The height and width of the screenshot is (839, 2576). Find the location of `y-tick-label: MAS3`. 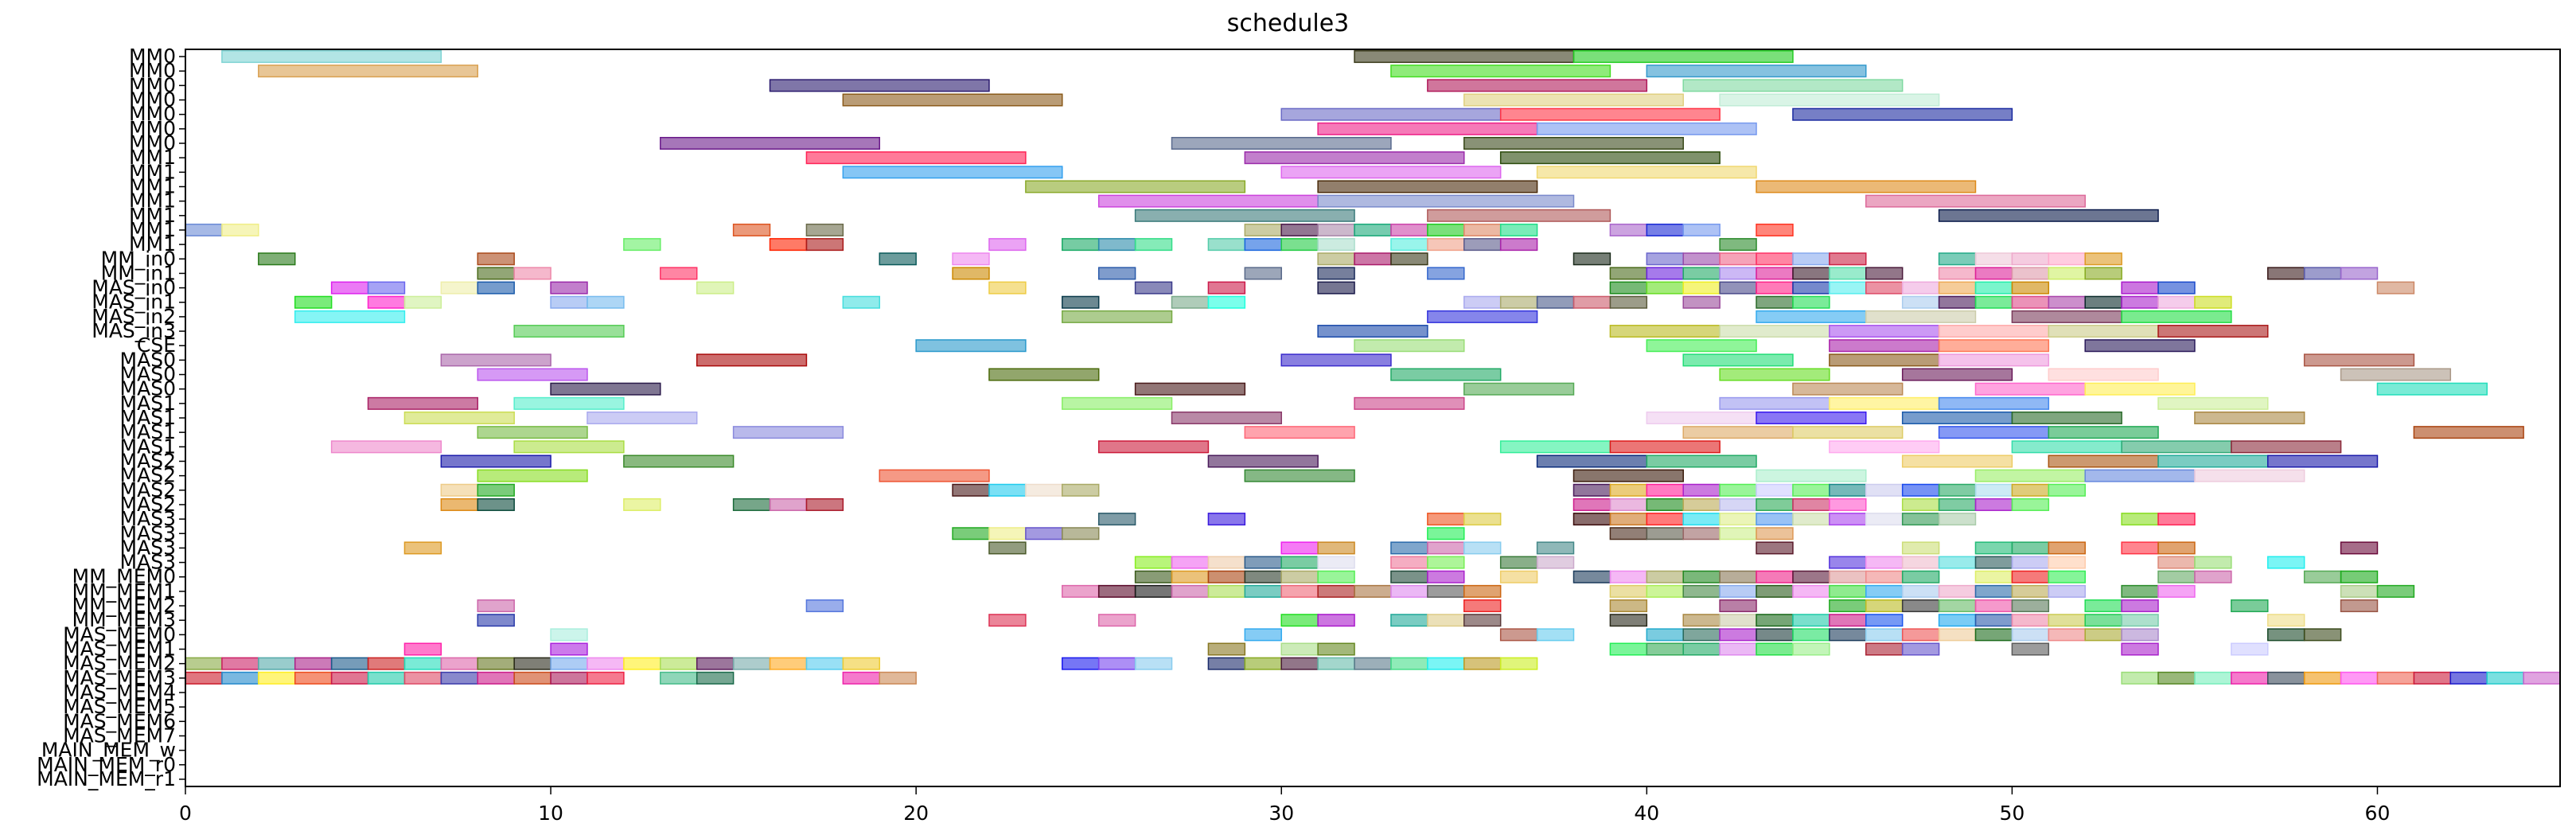

y-tick-label: MAS3 is located at coordinates (148, 547).